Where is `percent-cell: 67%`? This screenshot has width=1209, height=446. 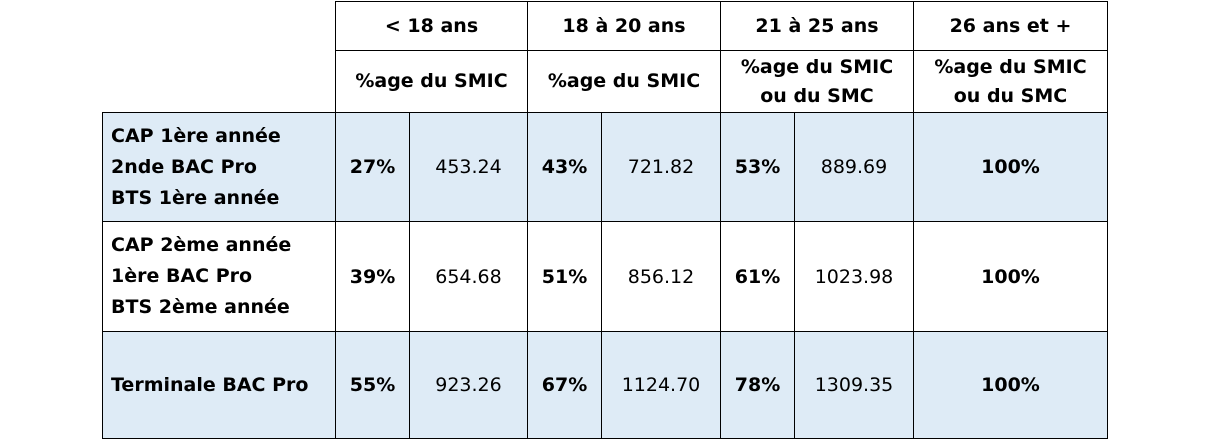
percent-cell: 67% is located at coordinates (564, 385).